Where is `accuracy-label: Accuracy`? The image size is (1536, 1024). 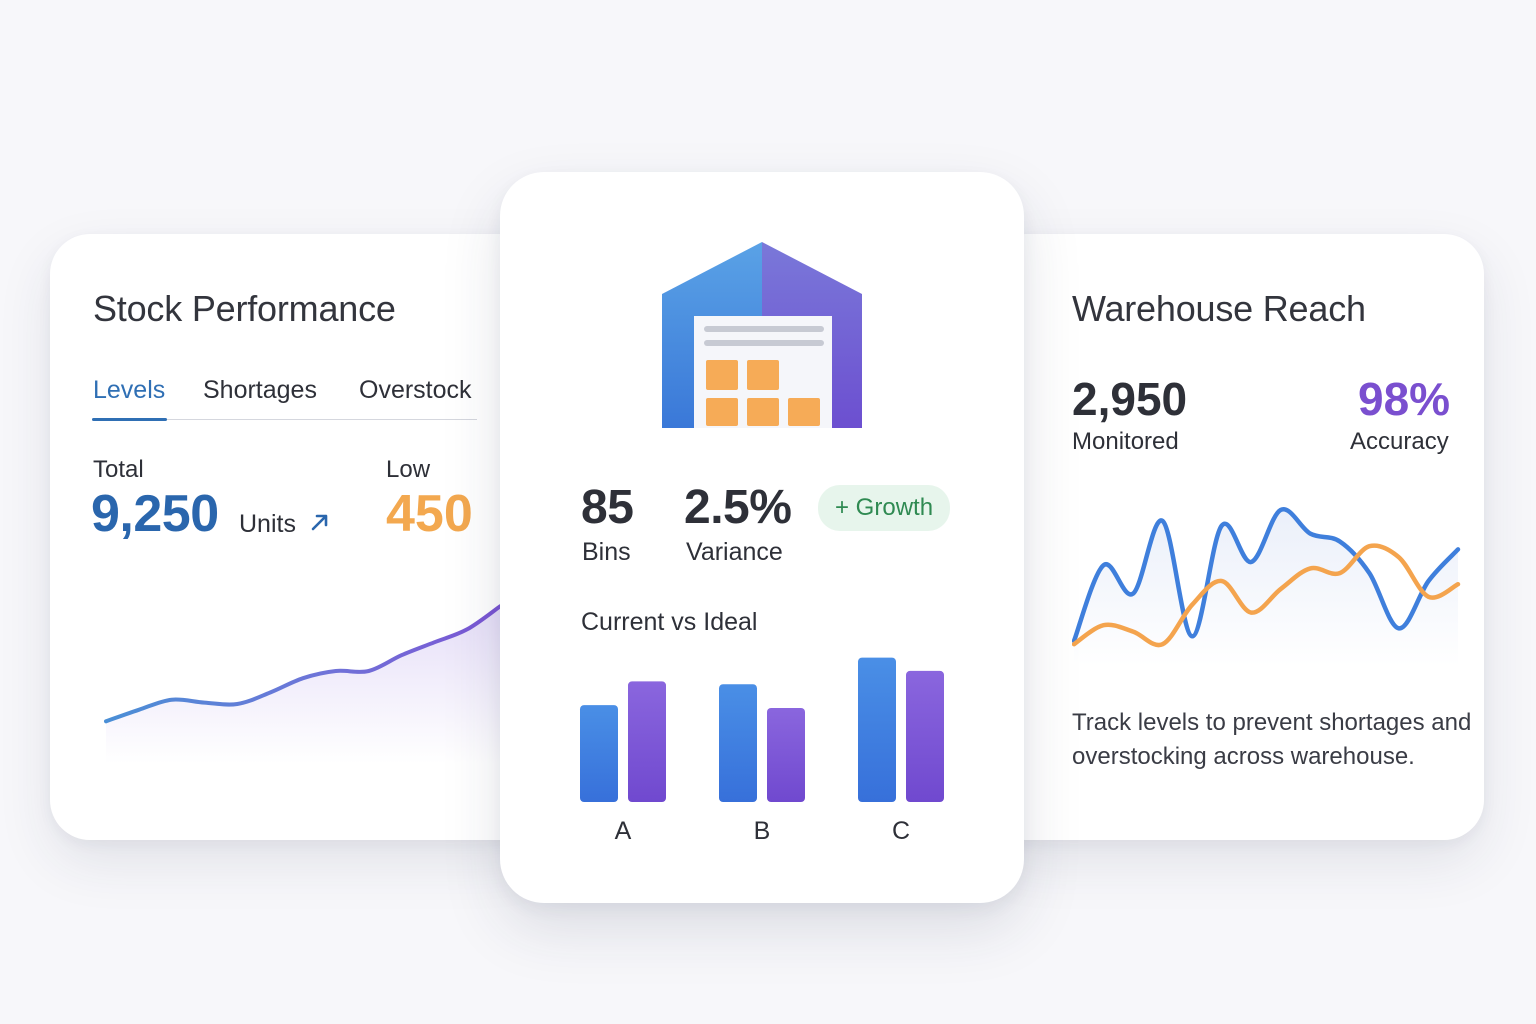
accuracy-label: Accuracy is located at coordinates (1399, 441).